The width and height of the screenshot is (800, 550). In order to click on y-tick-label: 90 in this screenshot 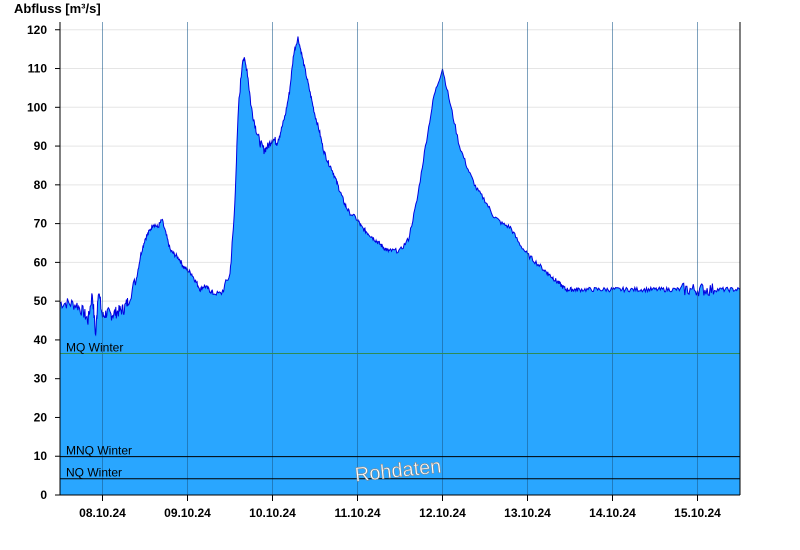, I will do `click(41, 146)`.